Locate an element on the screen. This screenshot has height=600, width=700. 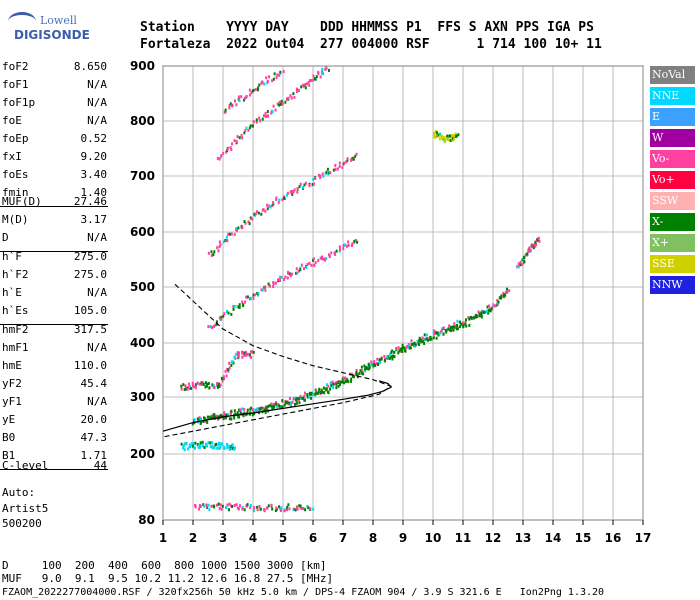
param-value: 3.40 is located at coordinates (94, 174).